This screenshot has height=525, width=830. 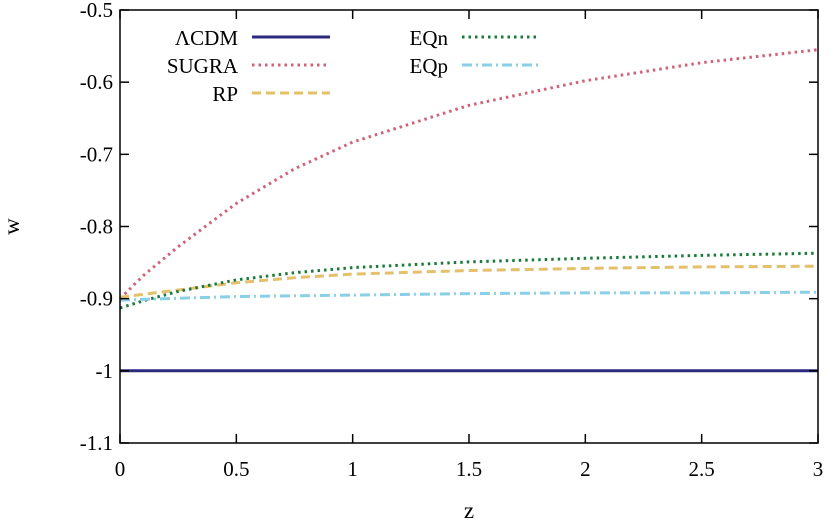 What do you see at coordinates (702, 469) in the screenshot?
I see `x-tick-label: 2.5` at bounding box center [702, 469].